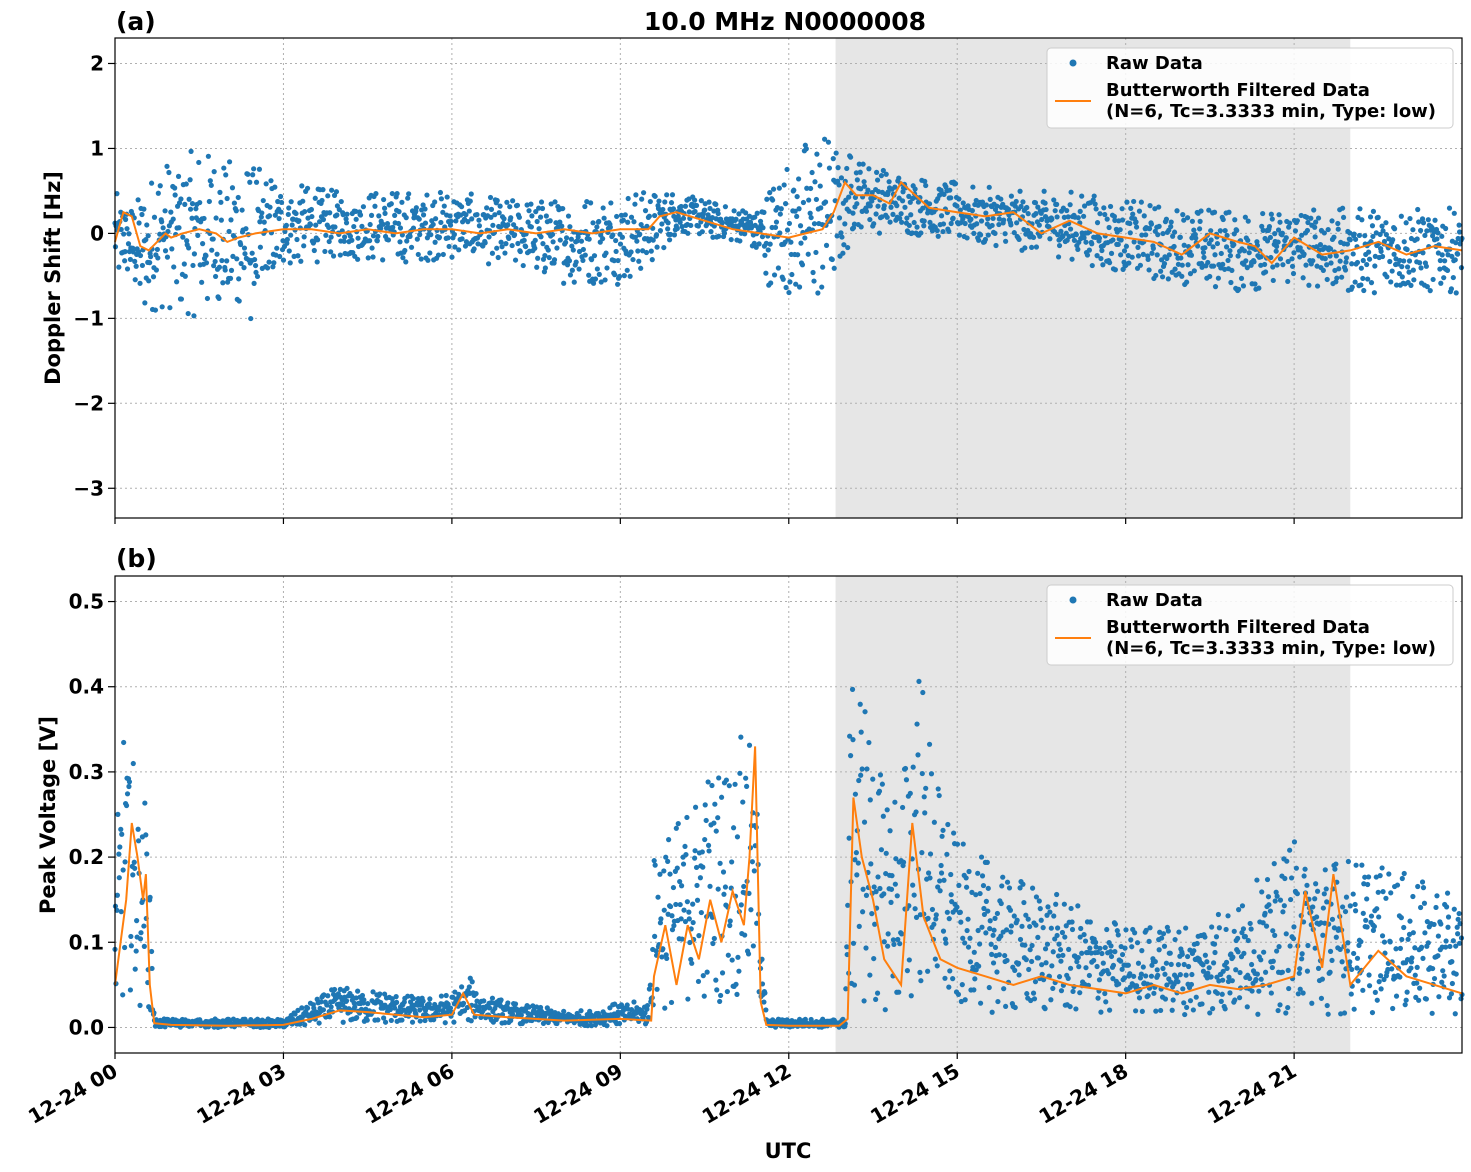  Describe the element at coordinates (1073, 63) in the screenshot. I see `legend-marker-raw-a` at that location.